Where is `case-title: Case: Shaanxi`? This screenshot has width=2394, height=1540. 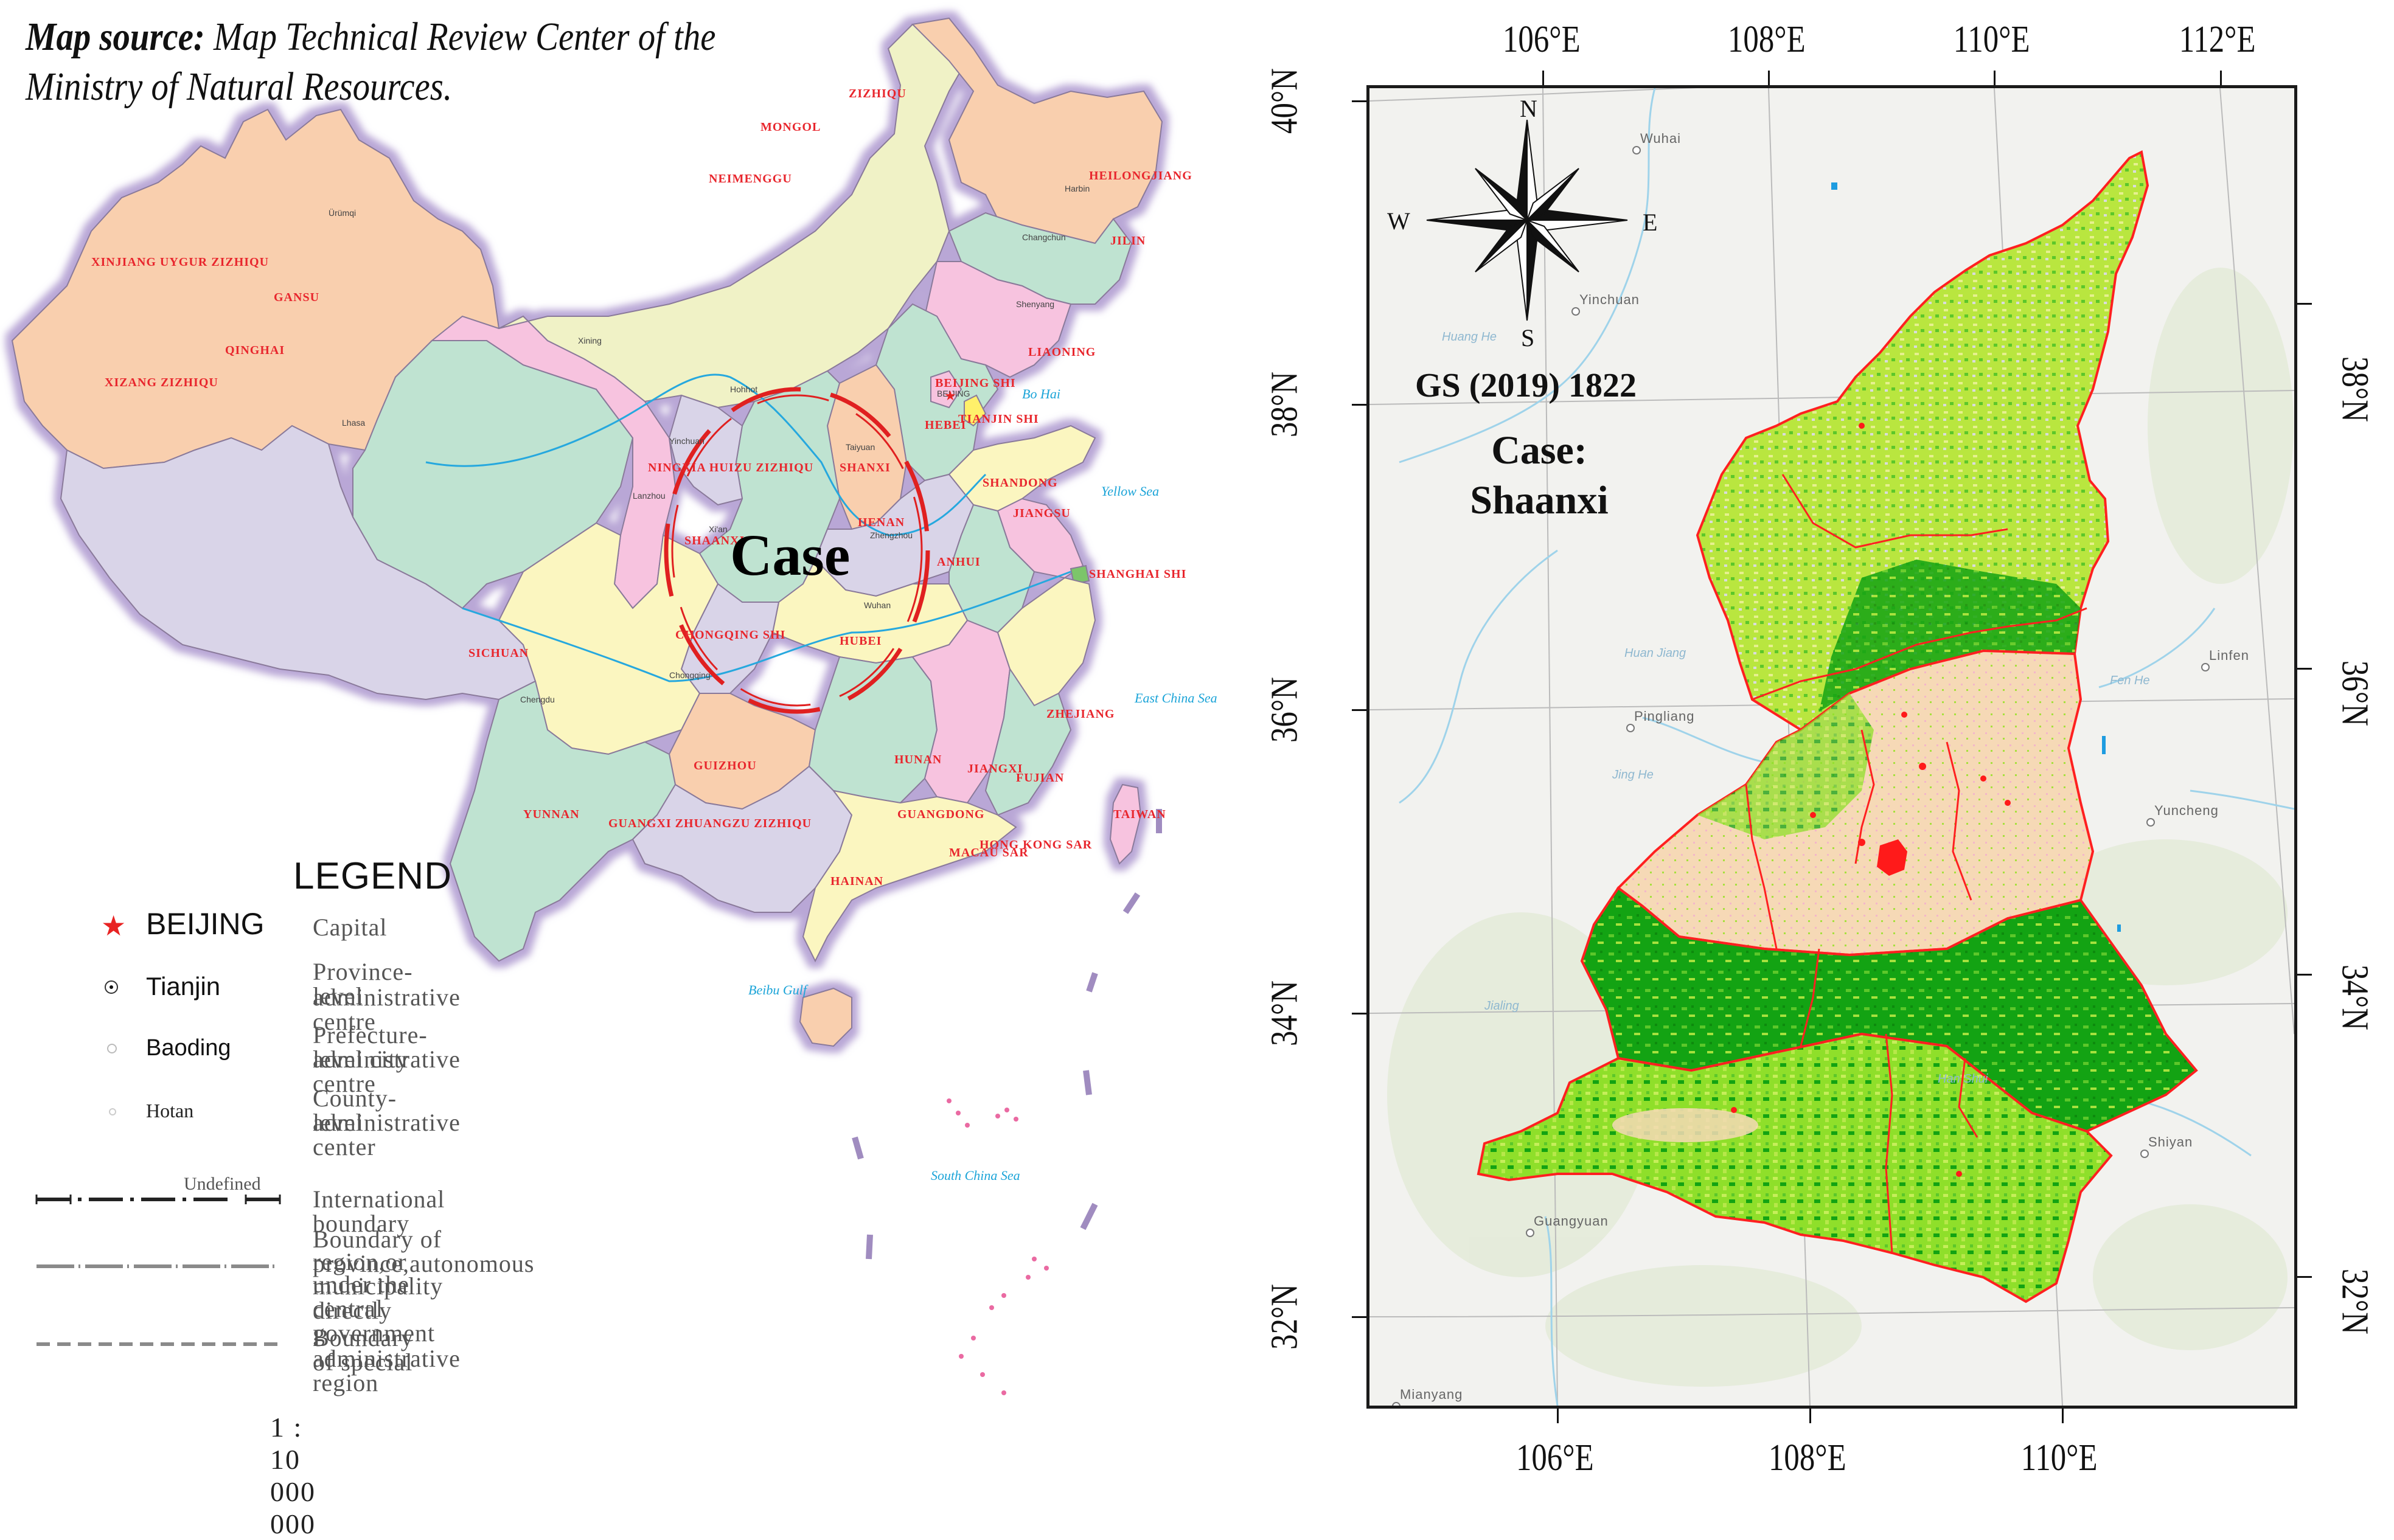
case-title: Case: Shaanxi is located at coordinates (1540, 475).